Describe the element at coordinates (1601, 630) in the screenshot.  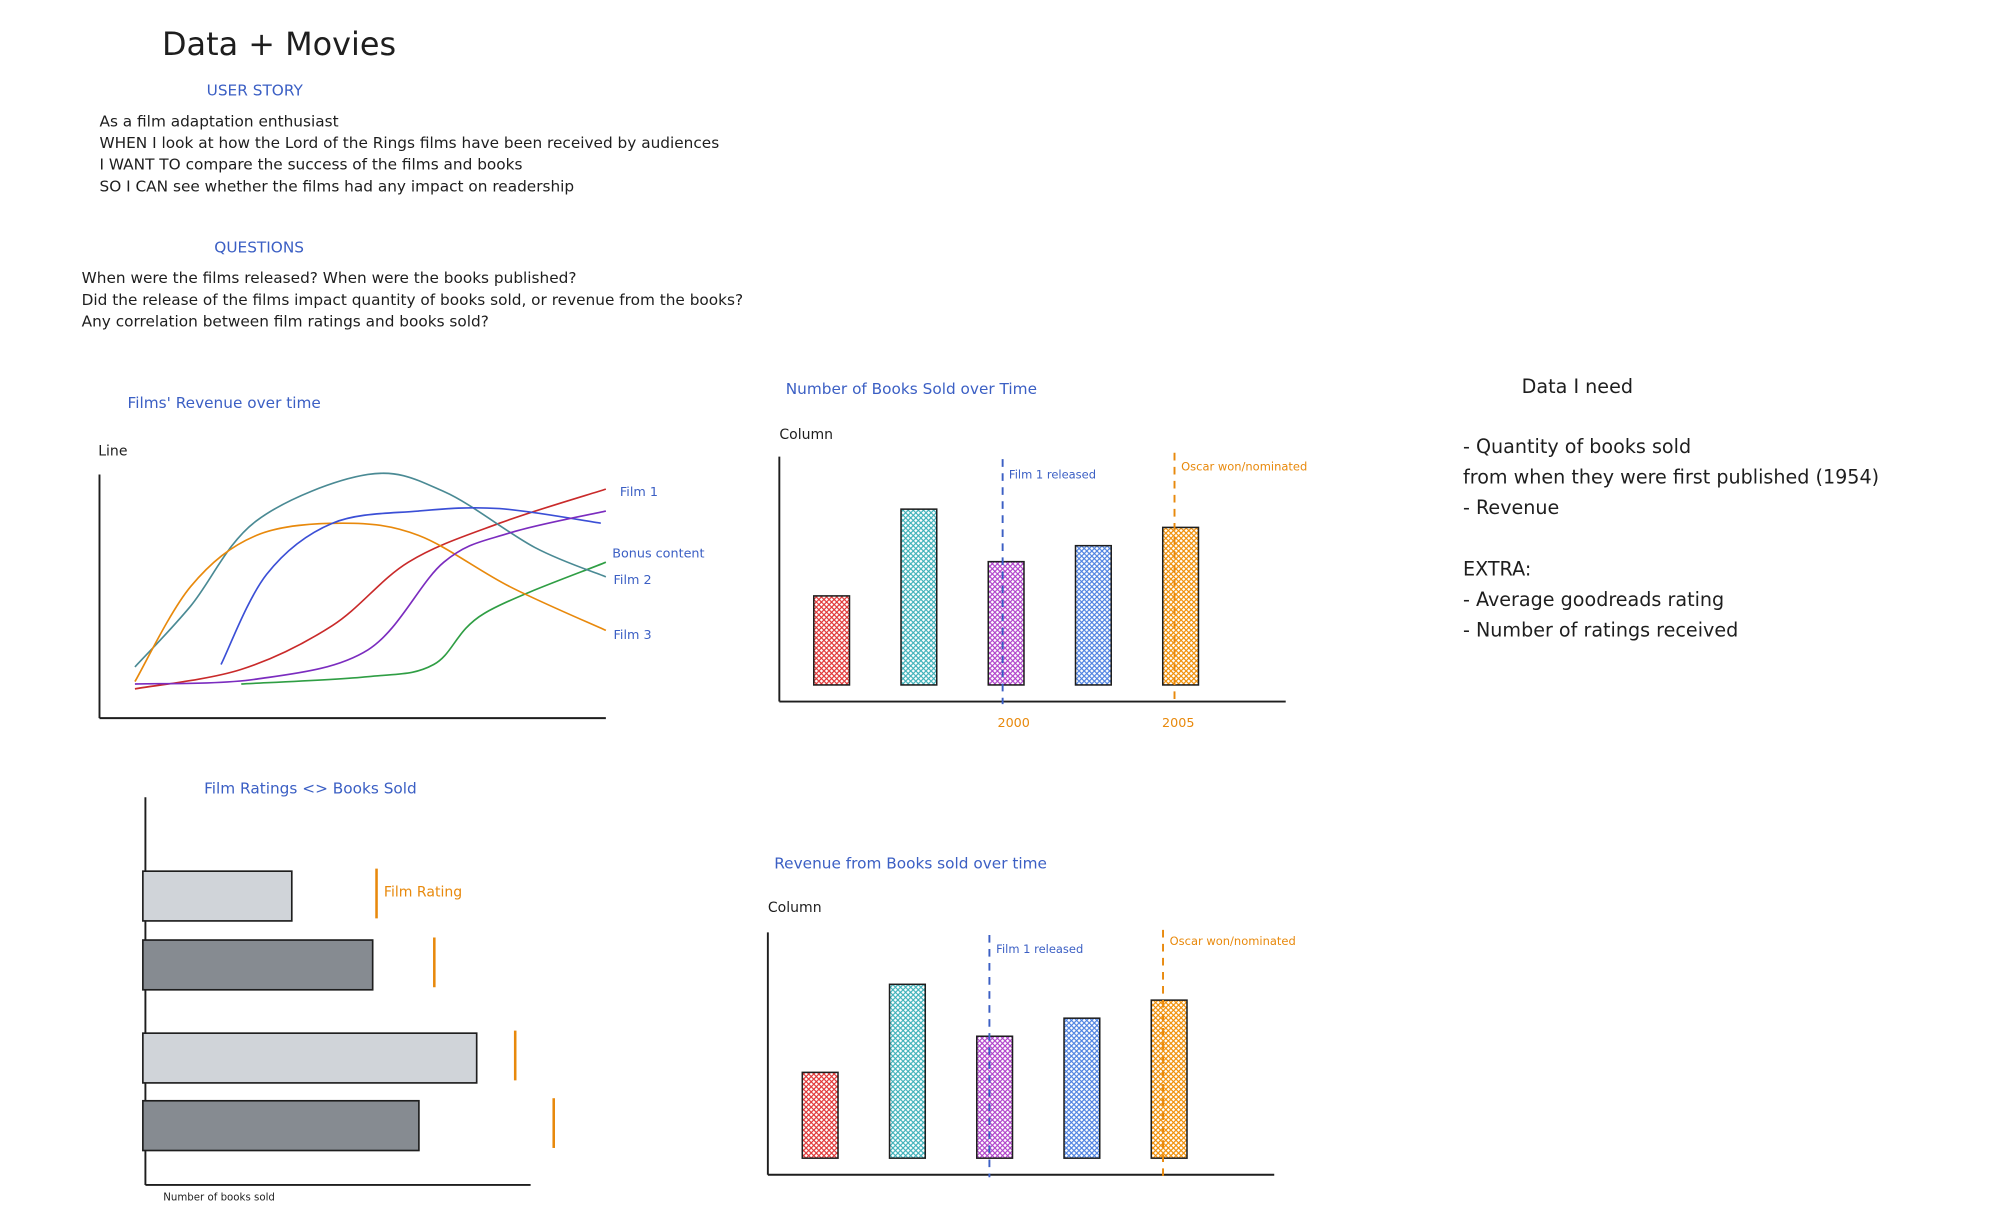
I see `extra-item: - Number of ratings received` at that location.